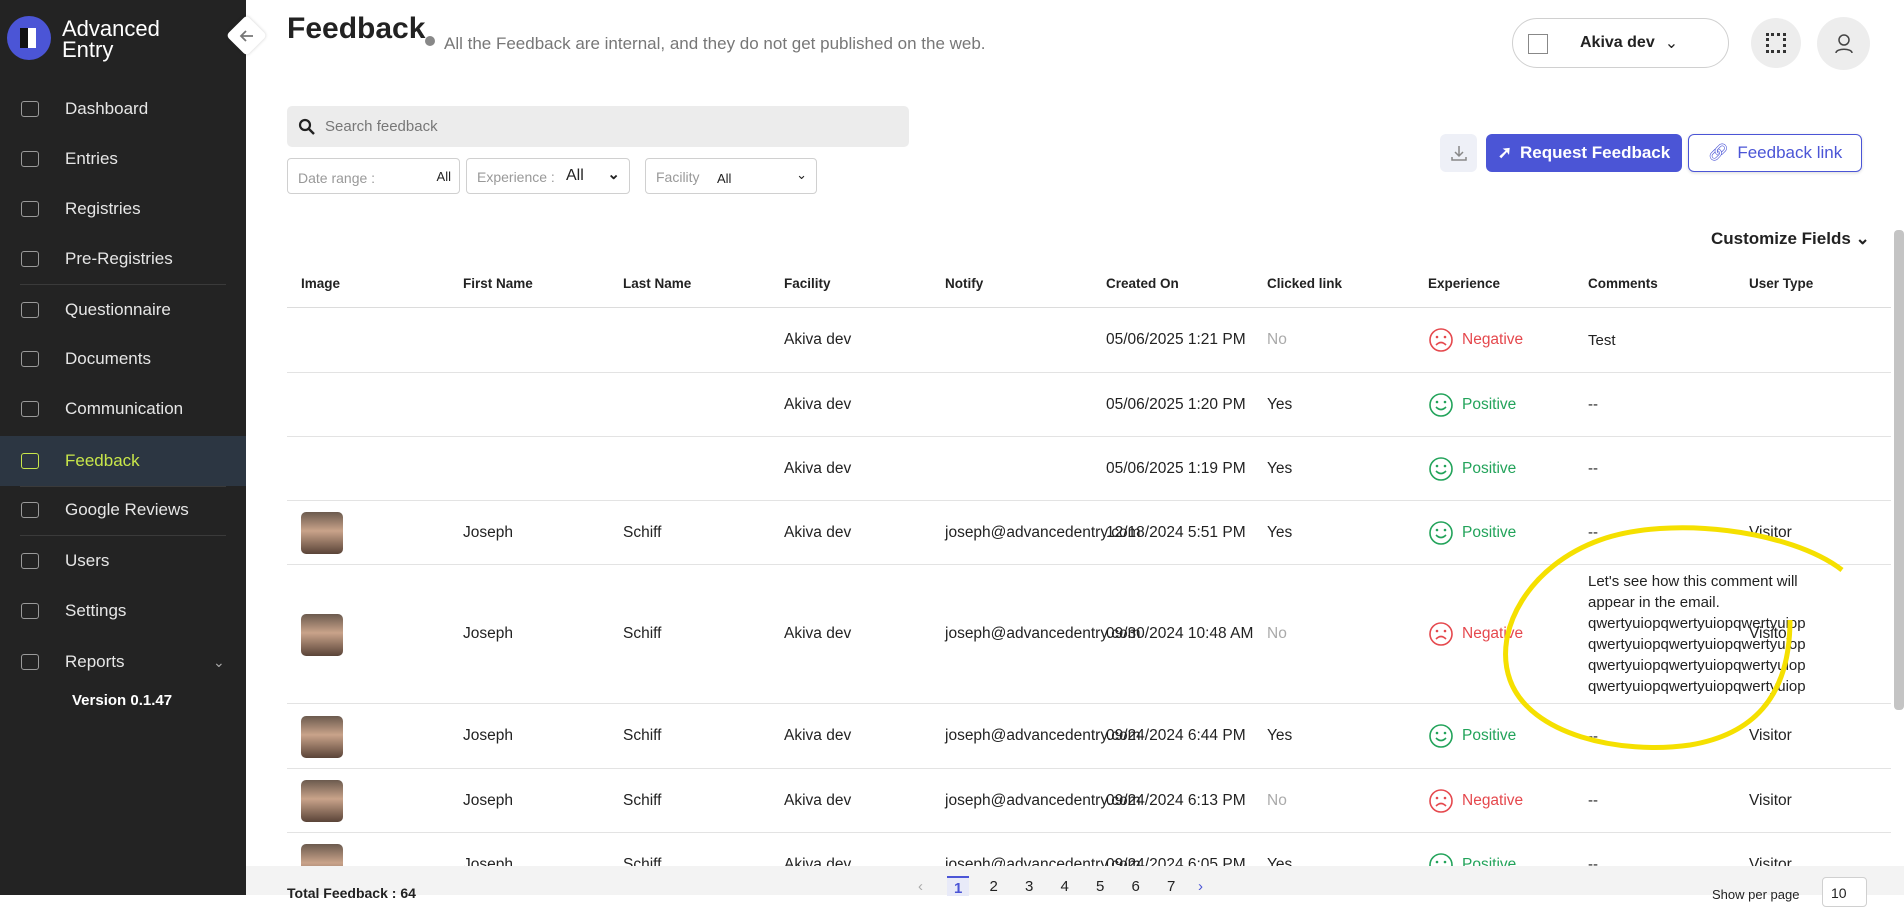 The image size is (1904, 907). What do you see at coordinates (321, 283) in the screenshot?
I see `column-header: Image` at bounding box center [321, 283].